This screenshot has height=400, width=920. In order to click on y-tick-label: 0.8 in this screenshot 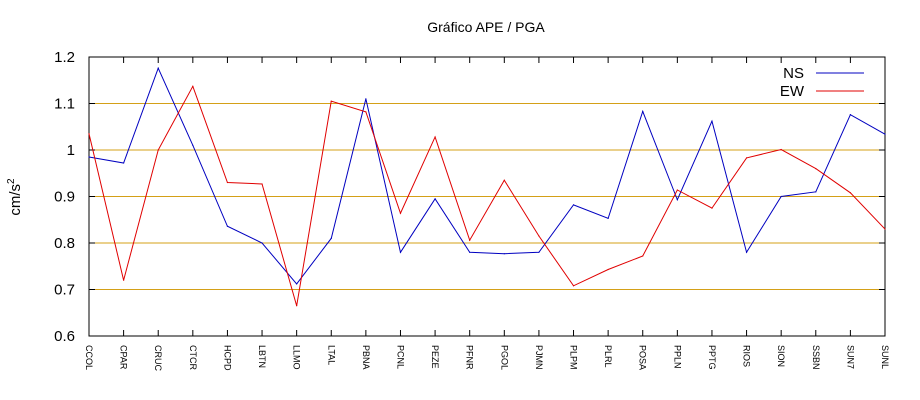, I will do `click(64, 243)`.